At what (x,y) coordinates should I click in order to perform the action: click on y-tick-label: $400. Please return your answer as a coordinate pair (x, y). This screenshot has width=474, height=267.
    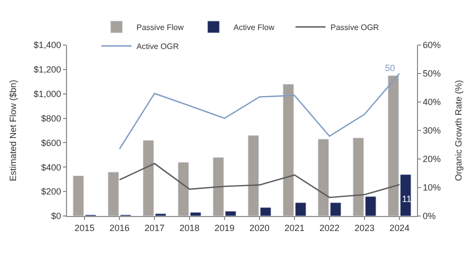
    Looking at the image, I should click on (51, 167).